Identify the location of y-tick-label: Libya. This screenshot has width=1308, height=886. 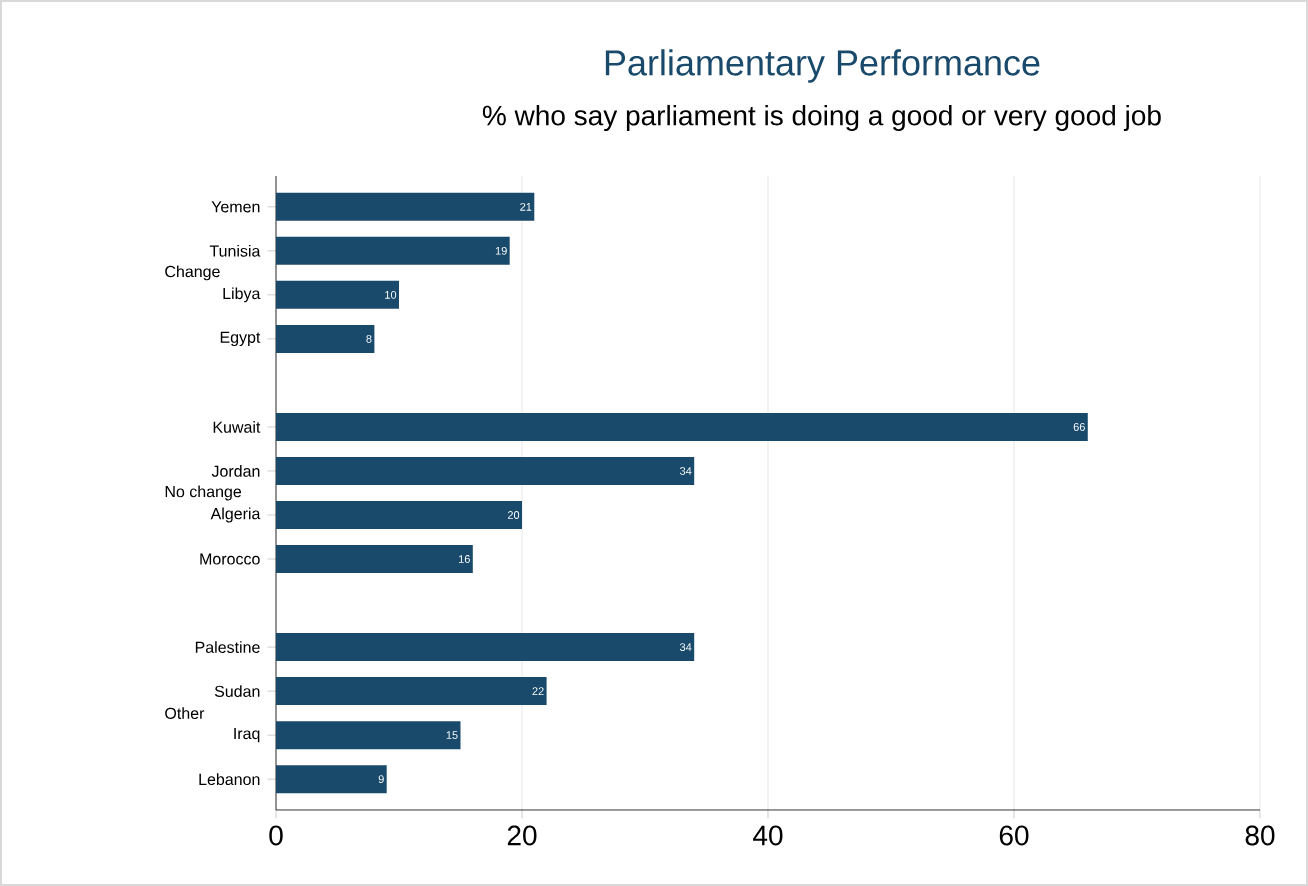
(242, 295).